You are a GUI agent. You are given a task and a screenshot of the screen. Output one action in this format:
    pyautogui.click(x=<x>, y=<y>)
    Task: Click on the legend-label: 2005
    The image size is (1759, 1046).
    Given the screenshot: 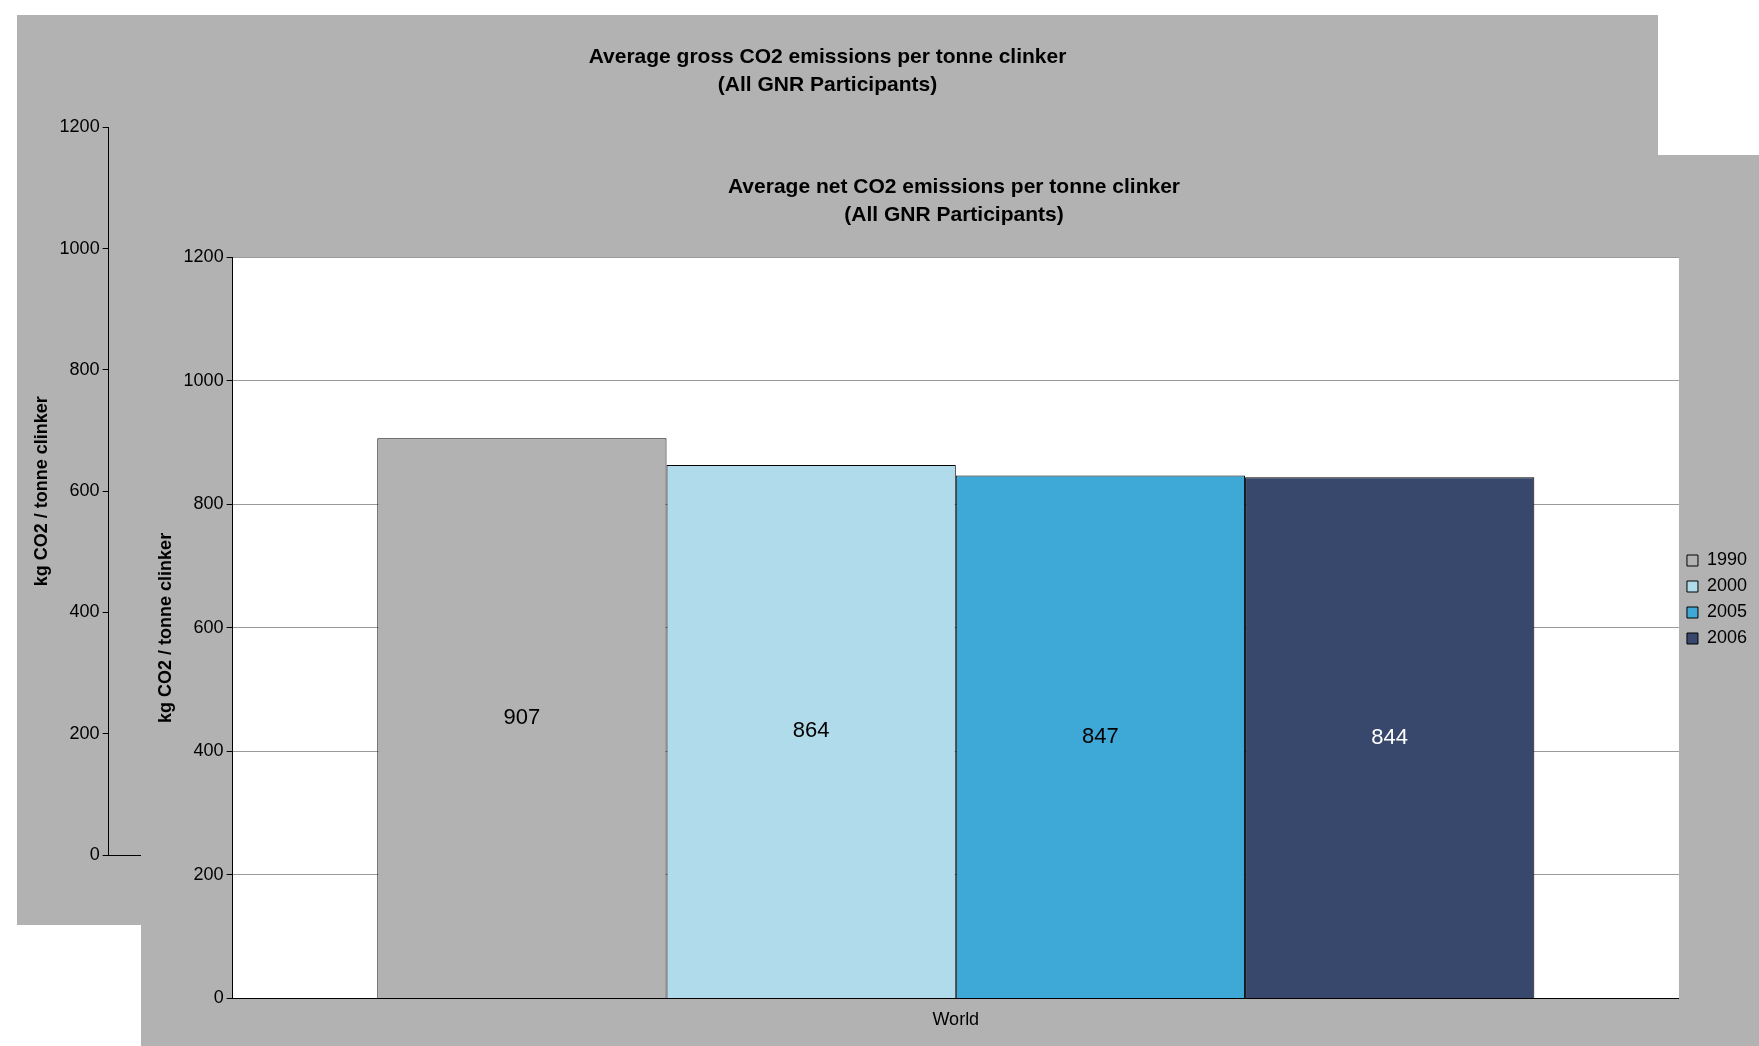 What is the action you would take?
    pyautogui.click(x=1726, y=611)
    